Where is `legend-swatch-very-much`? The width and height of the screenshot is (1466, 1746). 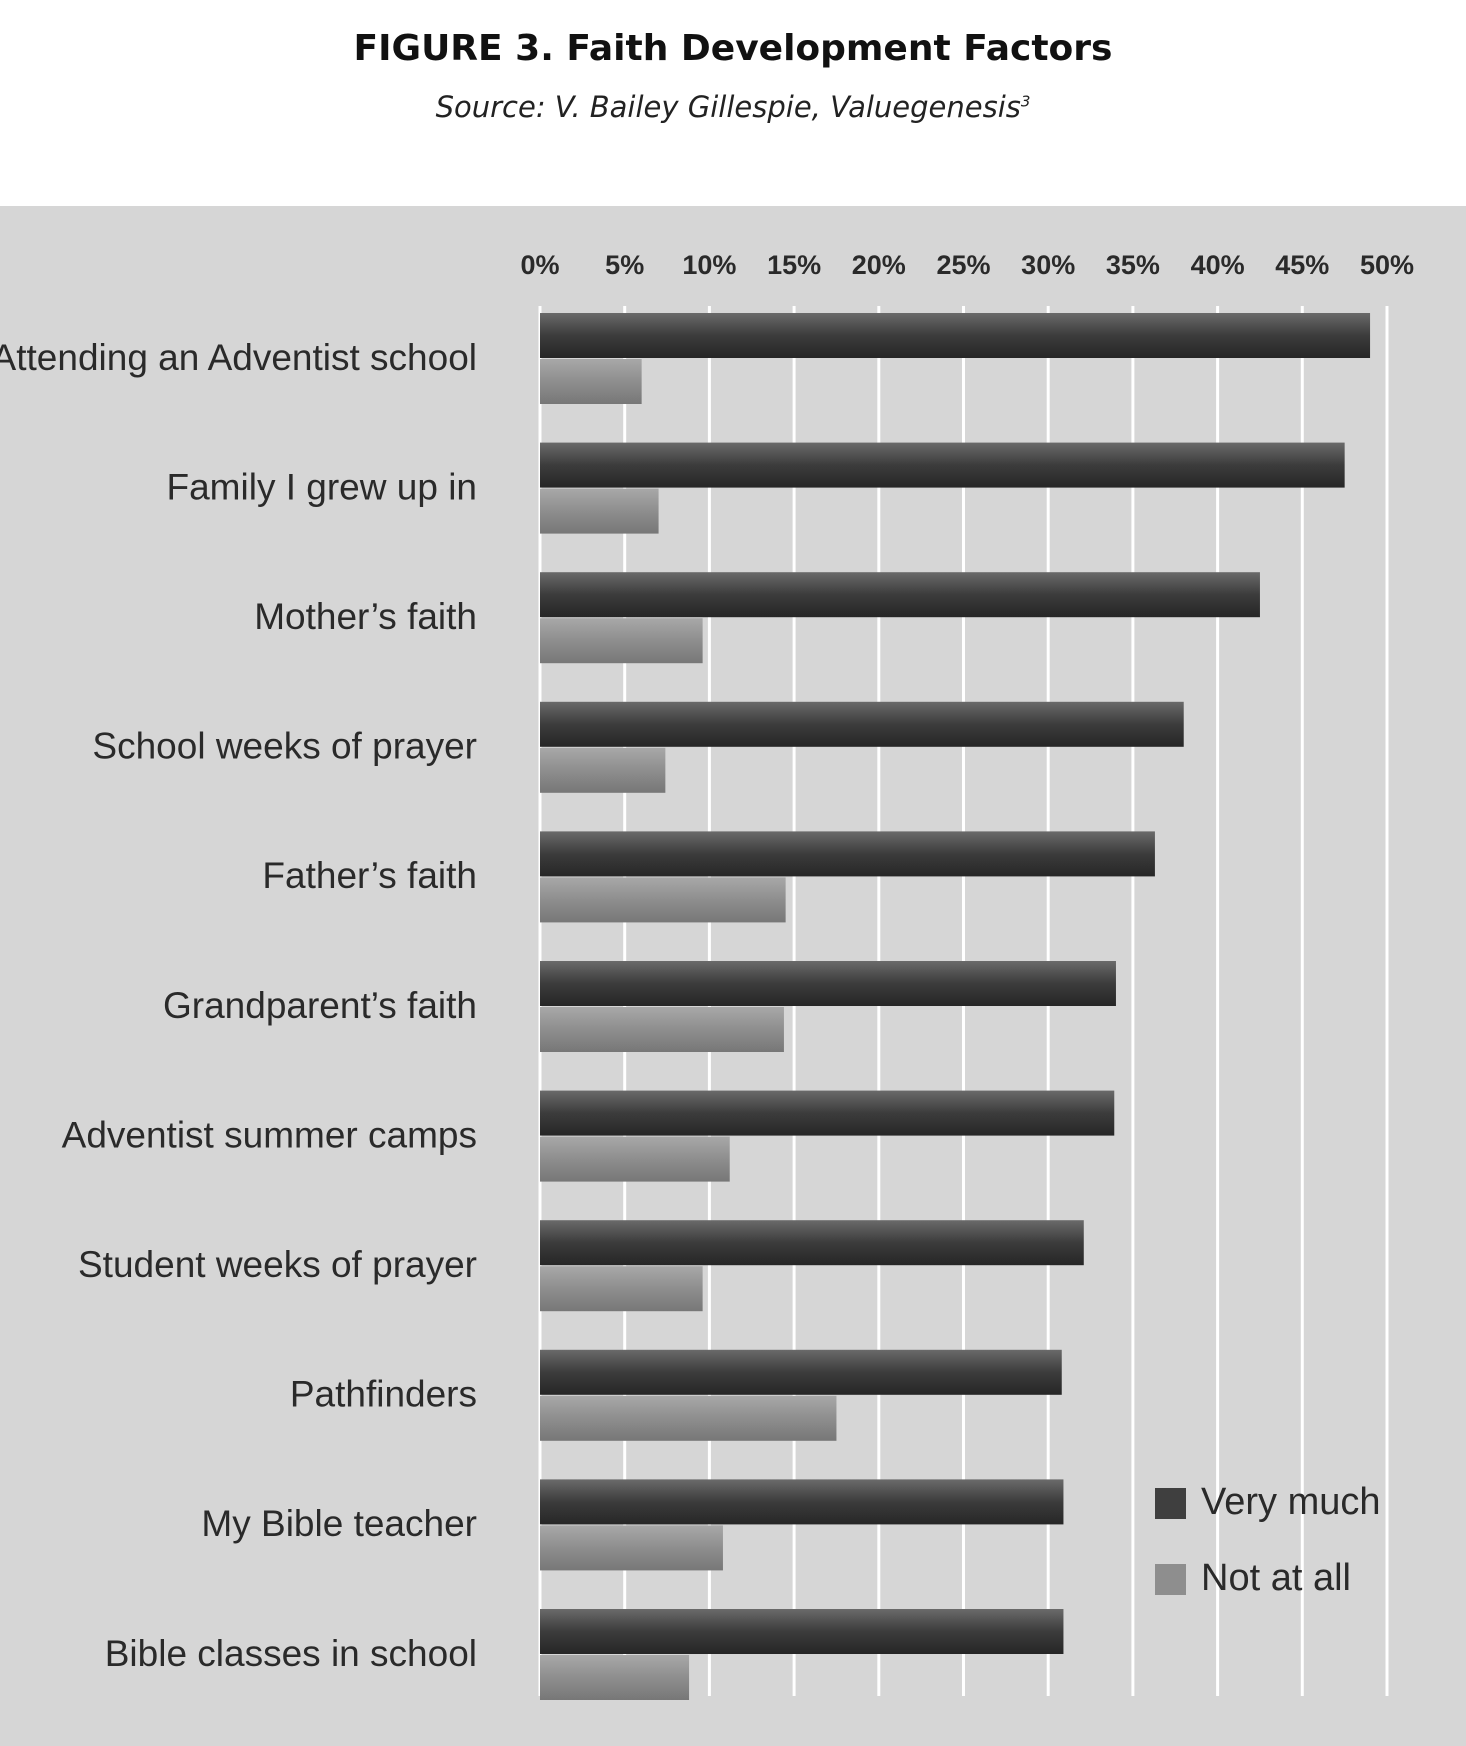
legend-swatch-very-much is located at coordinates (1170, 1503).